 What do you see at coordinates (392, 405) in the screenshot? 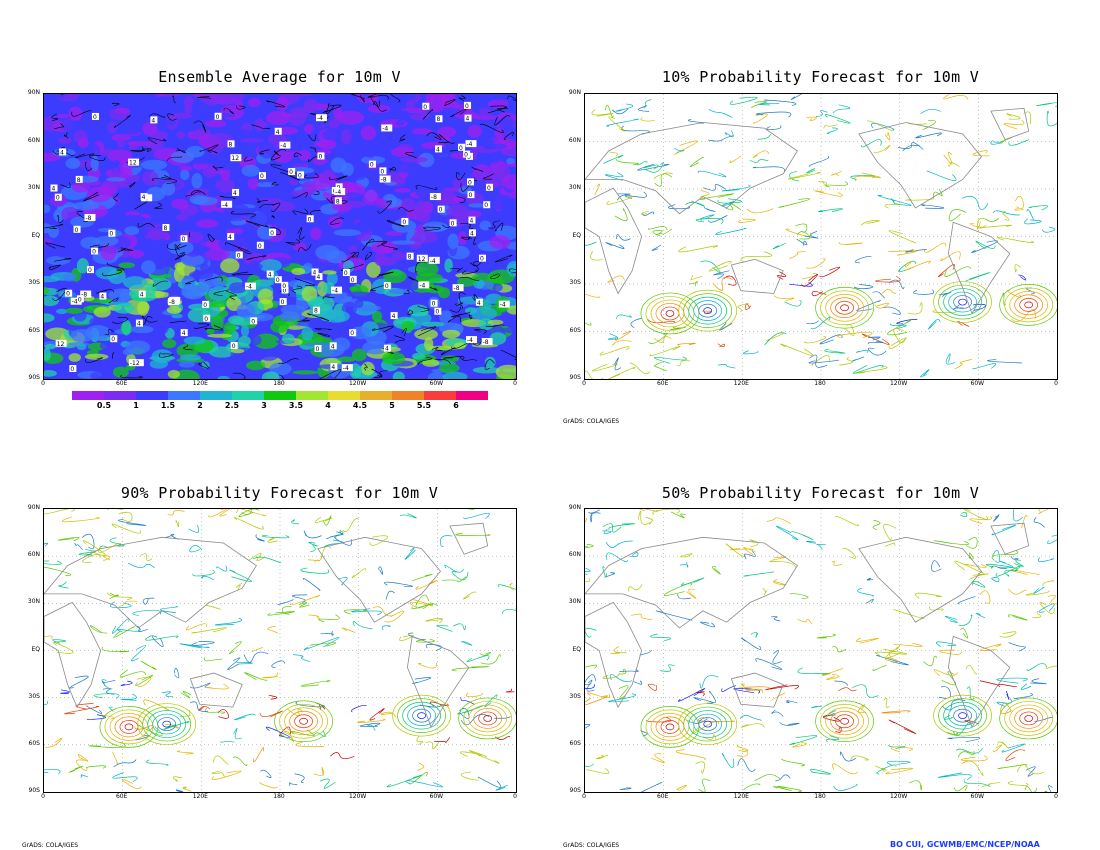
I see `colorbar-label: 5` at bounding box center [392, 405].